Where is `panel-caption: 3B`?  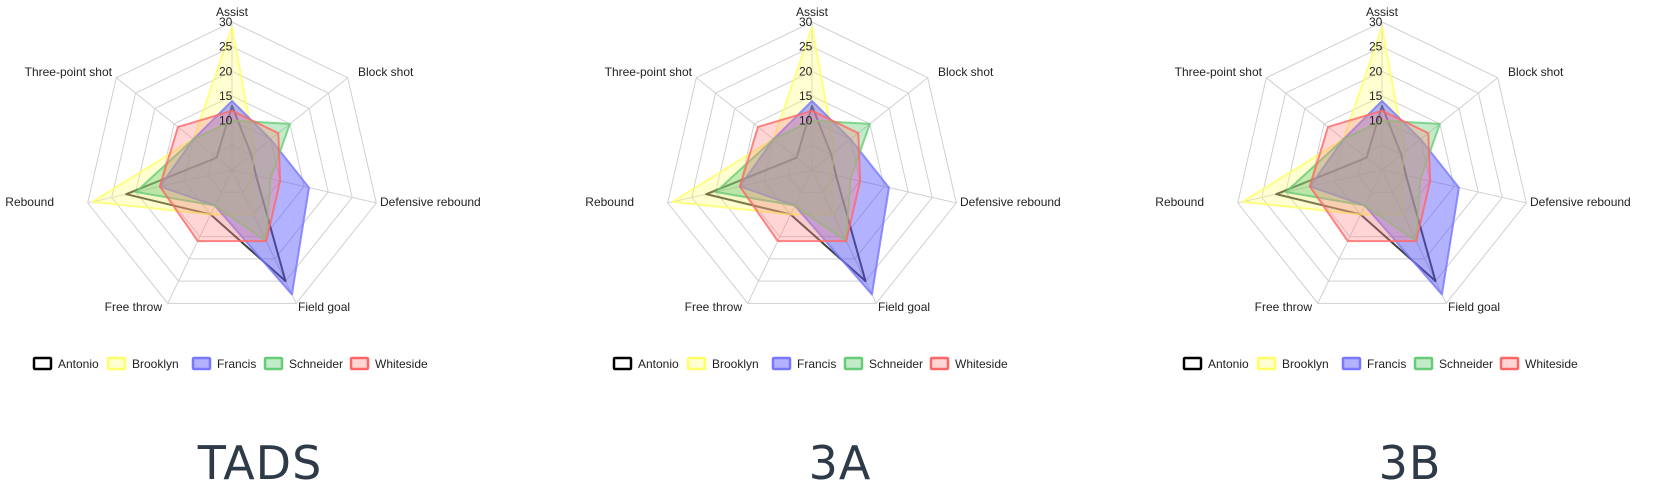
panel-caption: 3B is located at coordinates (1410, 463).